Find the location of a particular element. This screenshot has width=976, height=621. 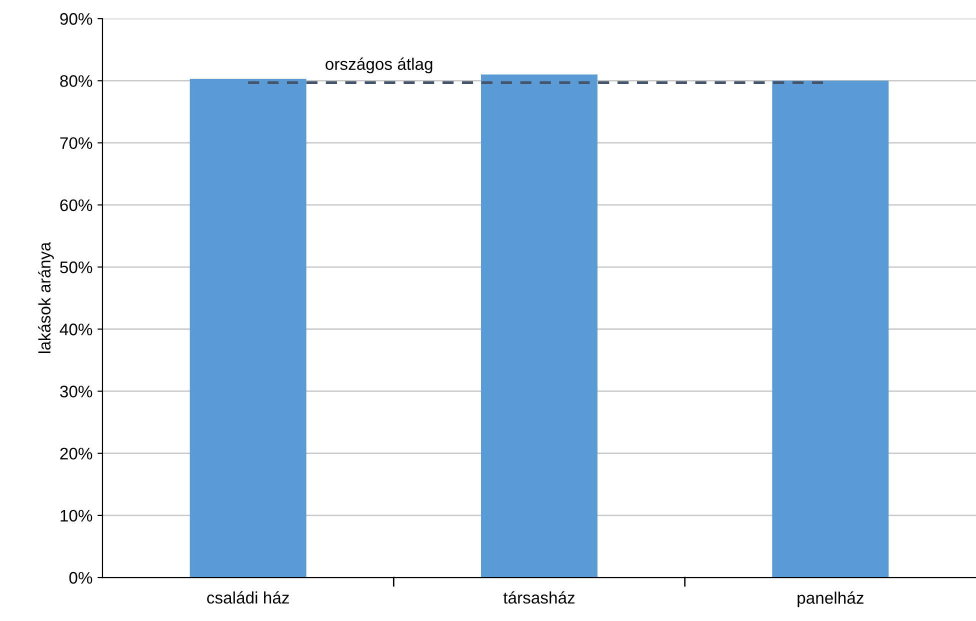

y-tick-label: 70% is located at coordinates (76, 143).